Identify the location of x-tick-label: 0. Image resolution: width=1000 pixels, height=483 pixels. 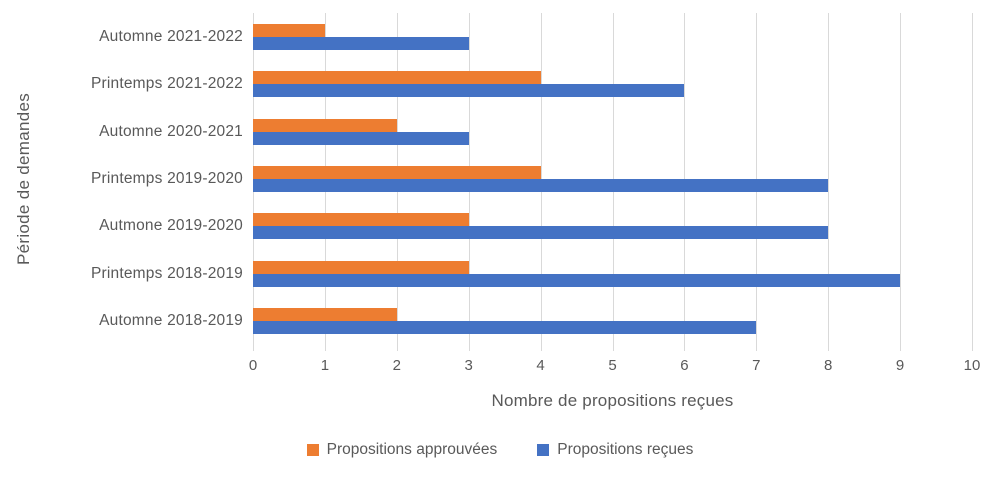
(253, 365).